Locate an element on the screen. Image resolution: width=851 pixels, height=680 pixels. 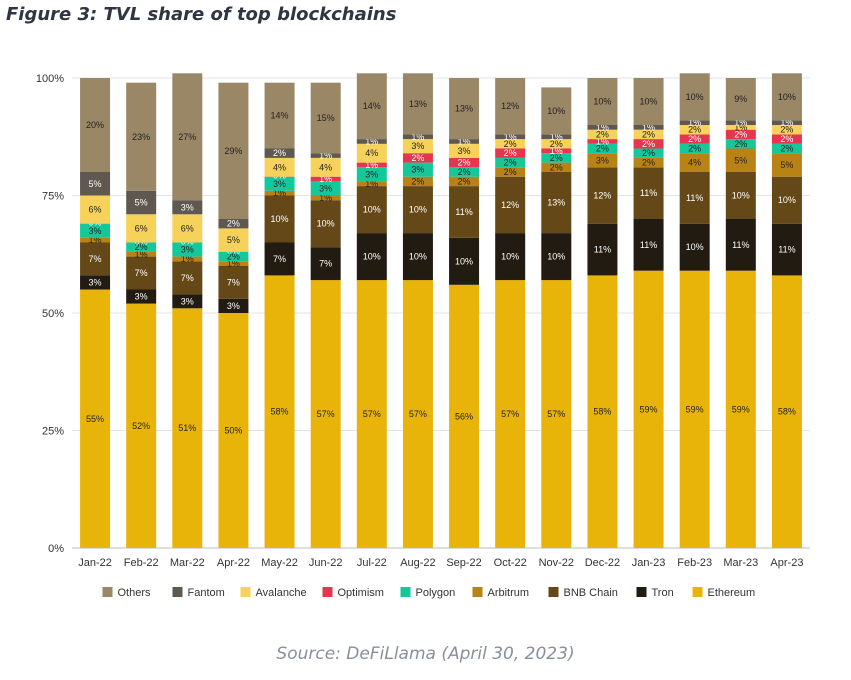
legend-label: Ethereum is located at coordinates (732, 593).